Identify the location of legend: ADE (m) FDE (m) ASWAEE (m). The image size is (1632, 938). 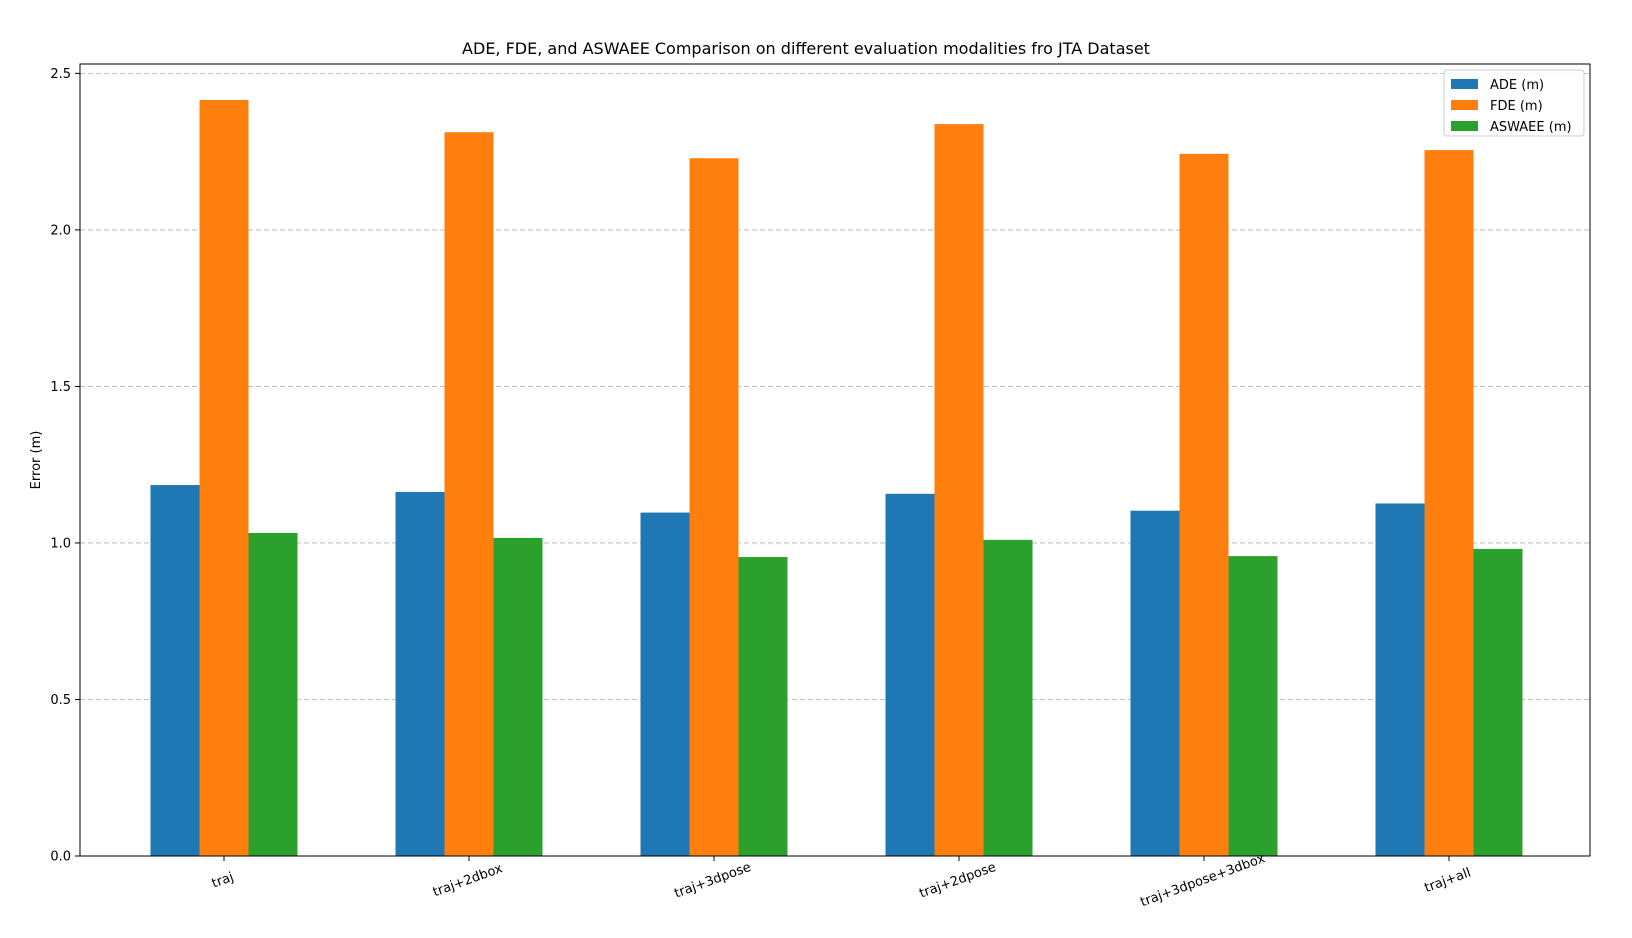
(1514, 103).